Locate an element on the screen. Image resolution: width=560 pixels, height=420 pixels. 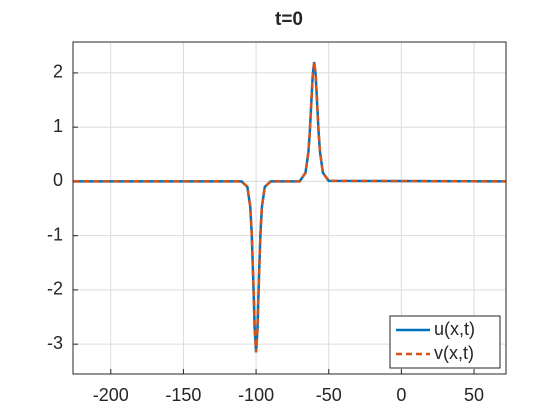
x-tick-label: -100 is located at coordinates (256, 395).